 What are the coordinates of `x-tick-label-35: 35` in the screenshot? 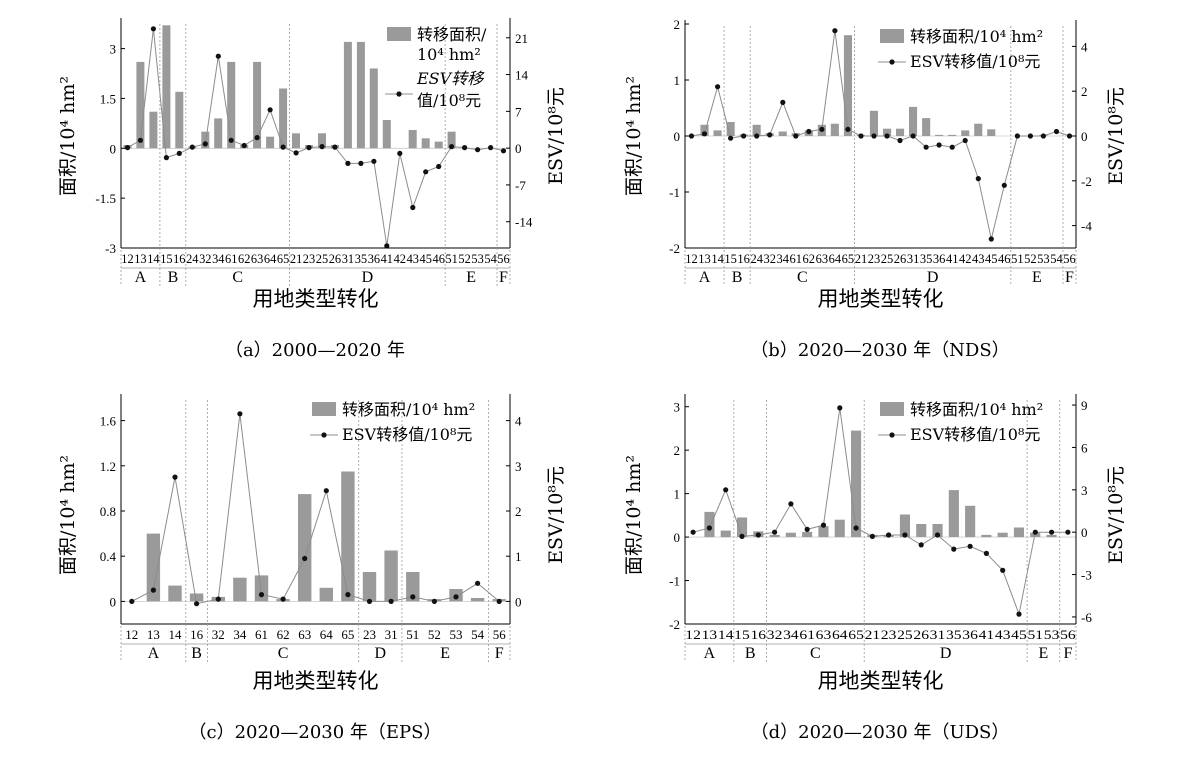 It's located at (954, 634).